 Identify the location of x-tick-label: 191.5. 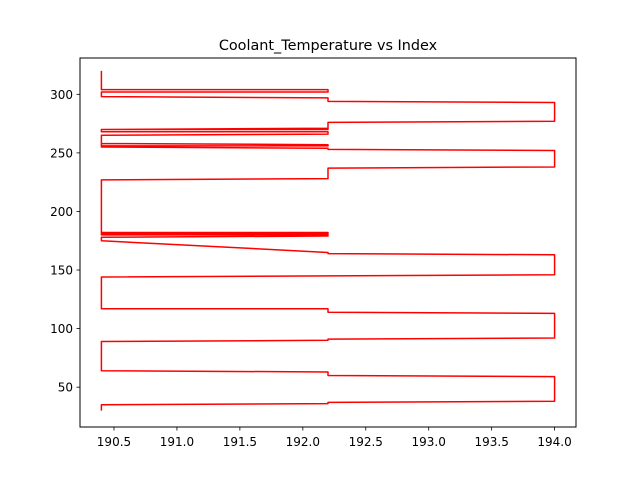
(240, 442).